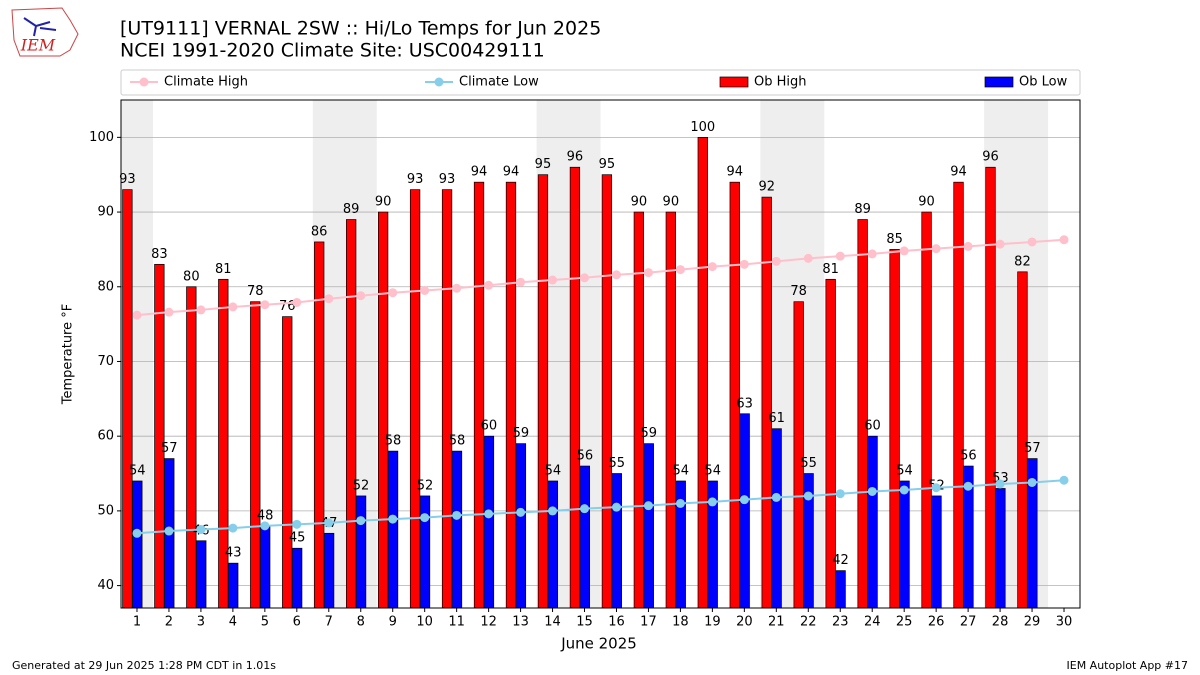 The image size is (1200, 675). Describe the element at coordinates (233, 553) in the screenshot. I see `value-label: 43` at that location.